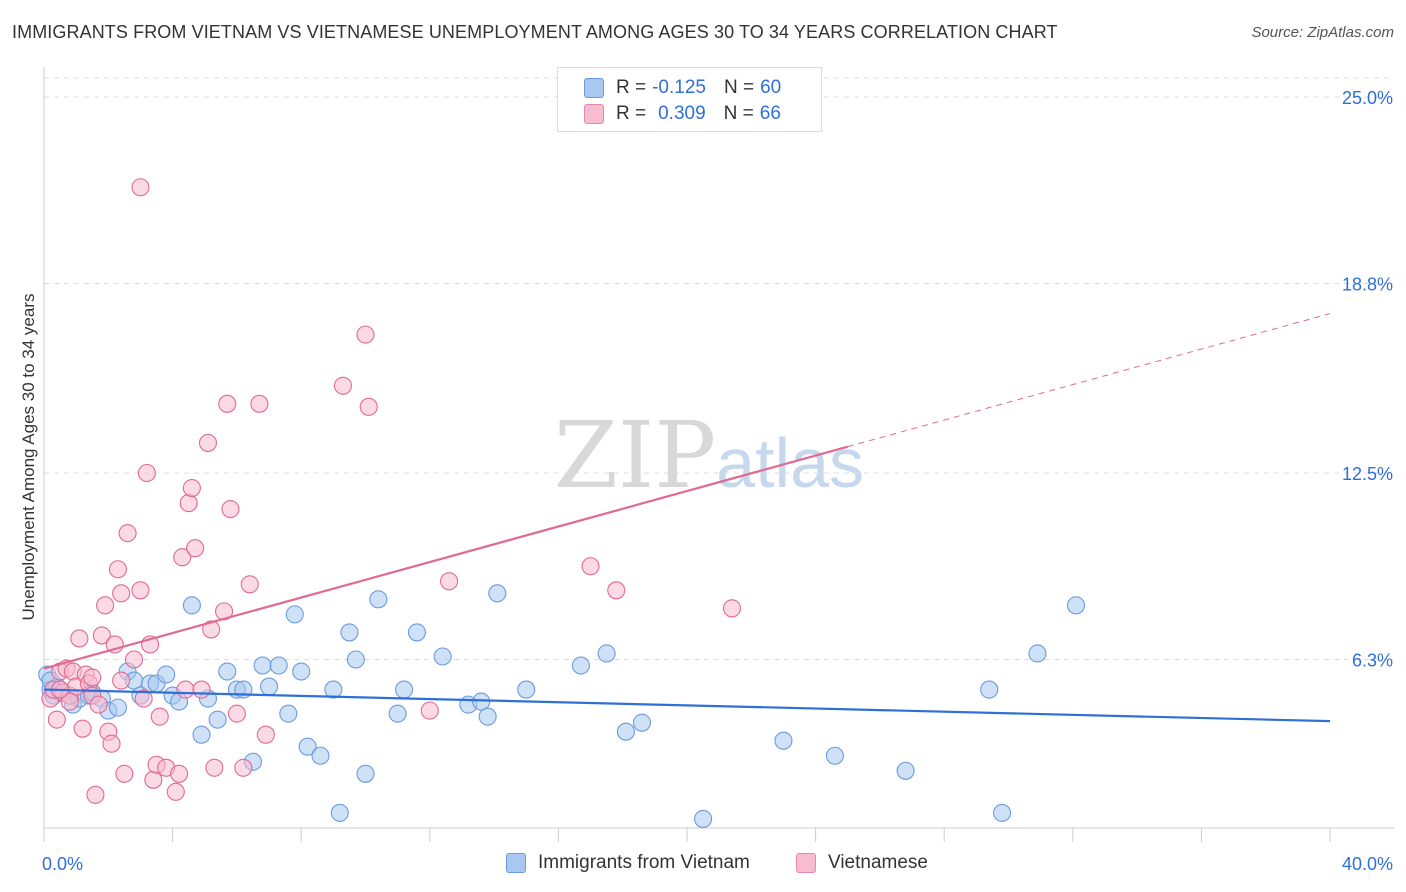 The image size is (1406, 892). Describe the element at coordinates (771, 87) in the screenshot. I see `legend-n-value: 60` at that location.